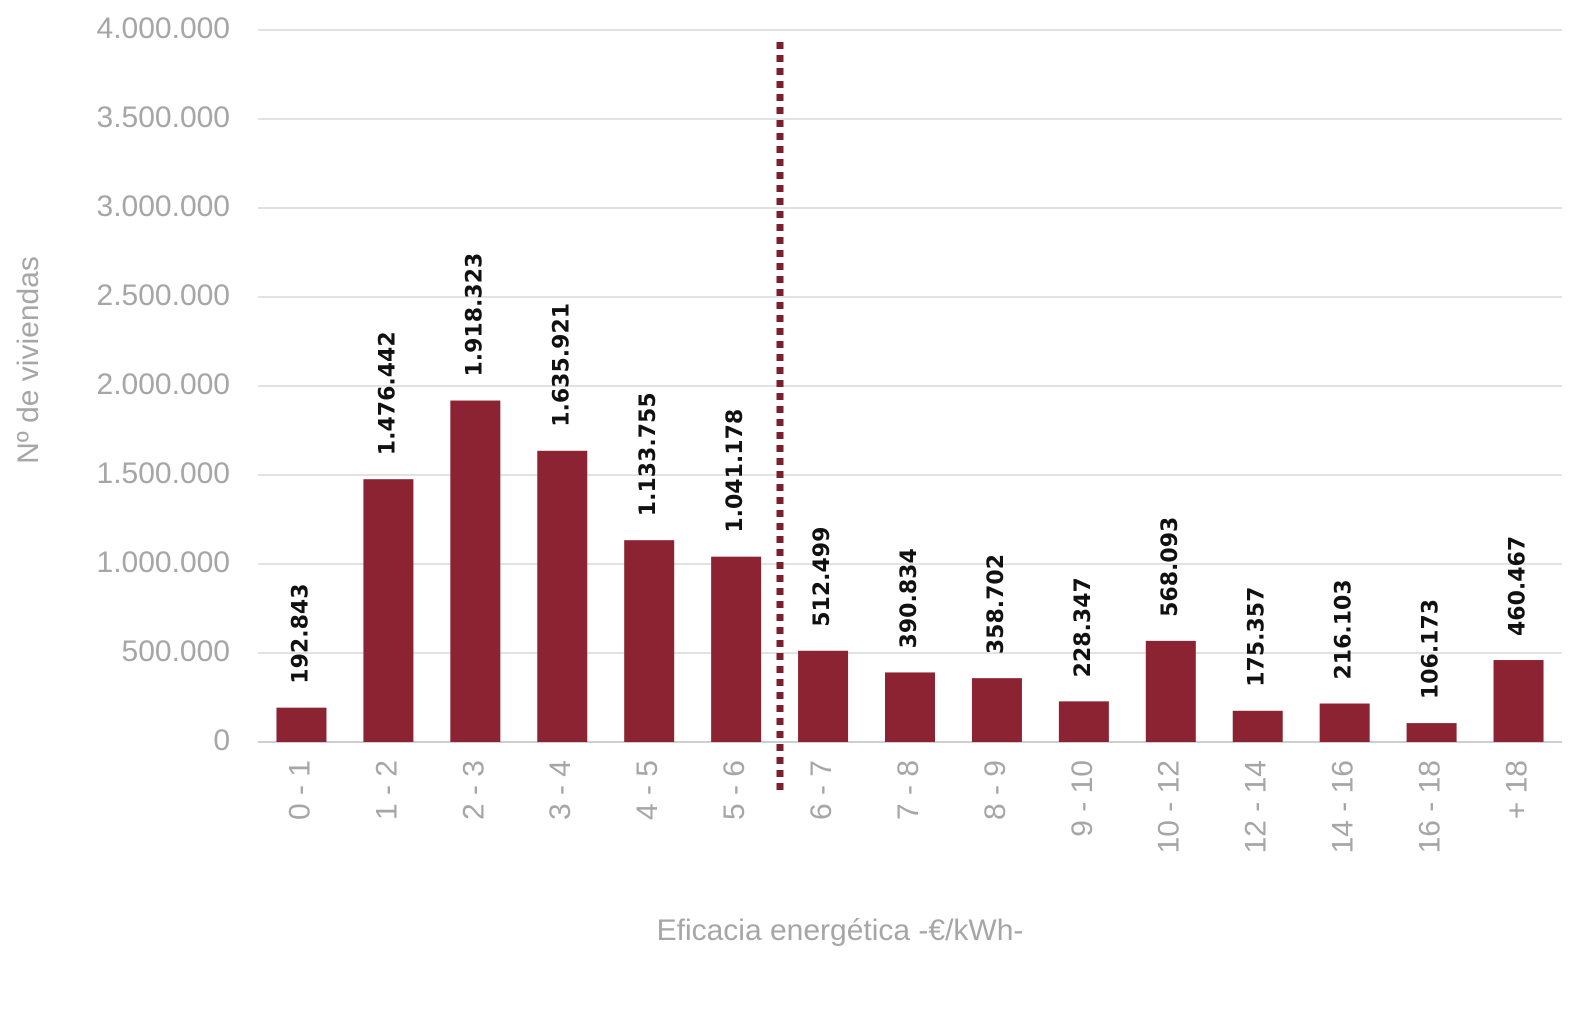 This screenshot has width=1583, height=1009. What do you see at coordinates (908, 790) in the screenshot?
I see `x-tick-label: 7 - 8` at bounding box center [908, 790].